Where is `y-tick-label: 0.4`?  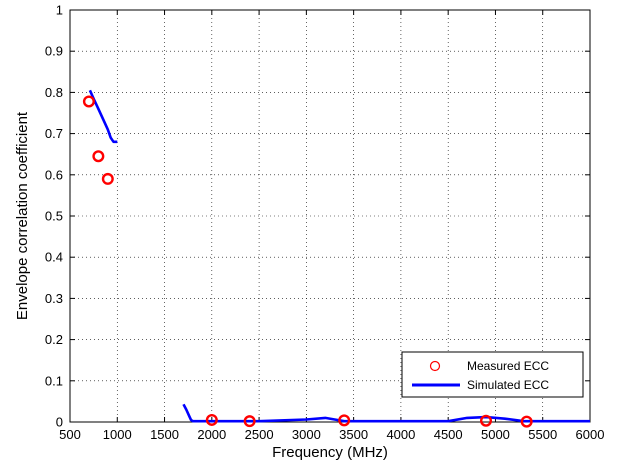
y-tick-label: 0.4 is located at coordinates (54, 257).